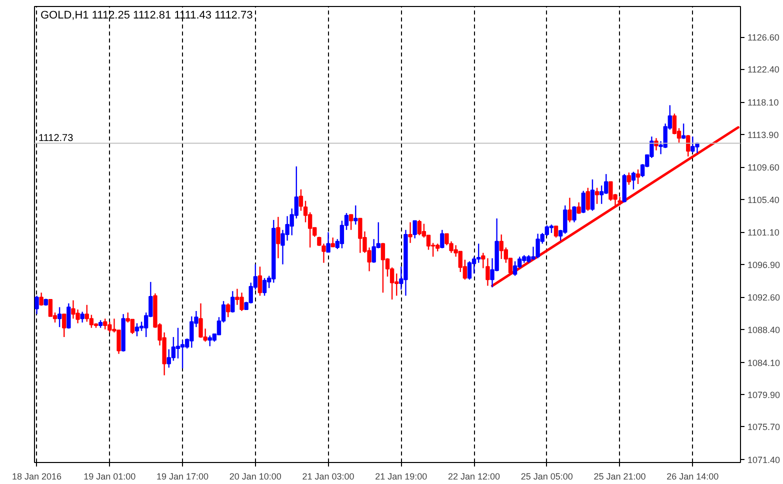 The height and width of the screenshot is (484, 783). I want to click on y-tick-label: 1113.90, so click(763, 135).